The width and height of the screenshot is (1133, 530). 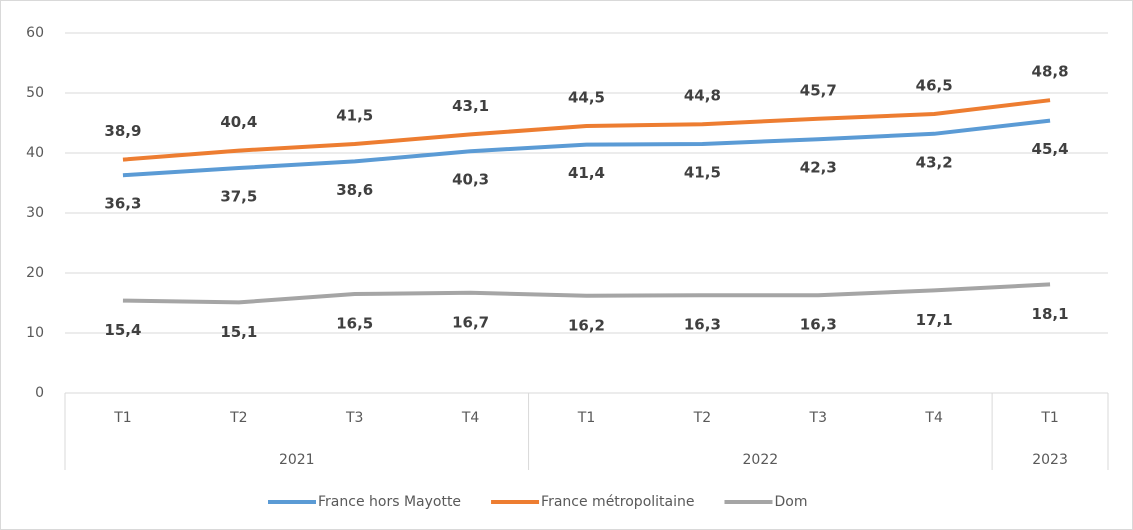 I want to click on value-label: 40,3, so click(x=470, y=180).